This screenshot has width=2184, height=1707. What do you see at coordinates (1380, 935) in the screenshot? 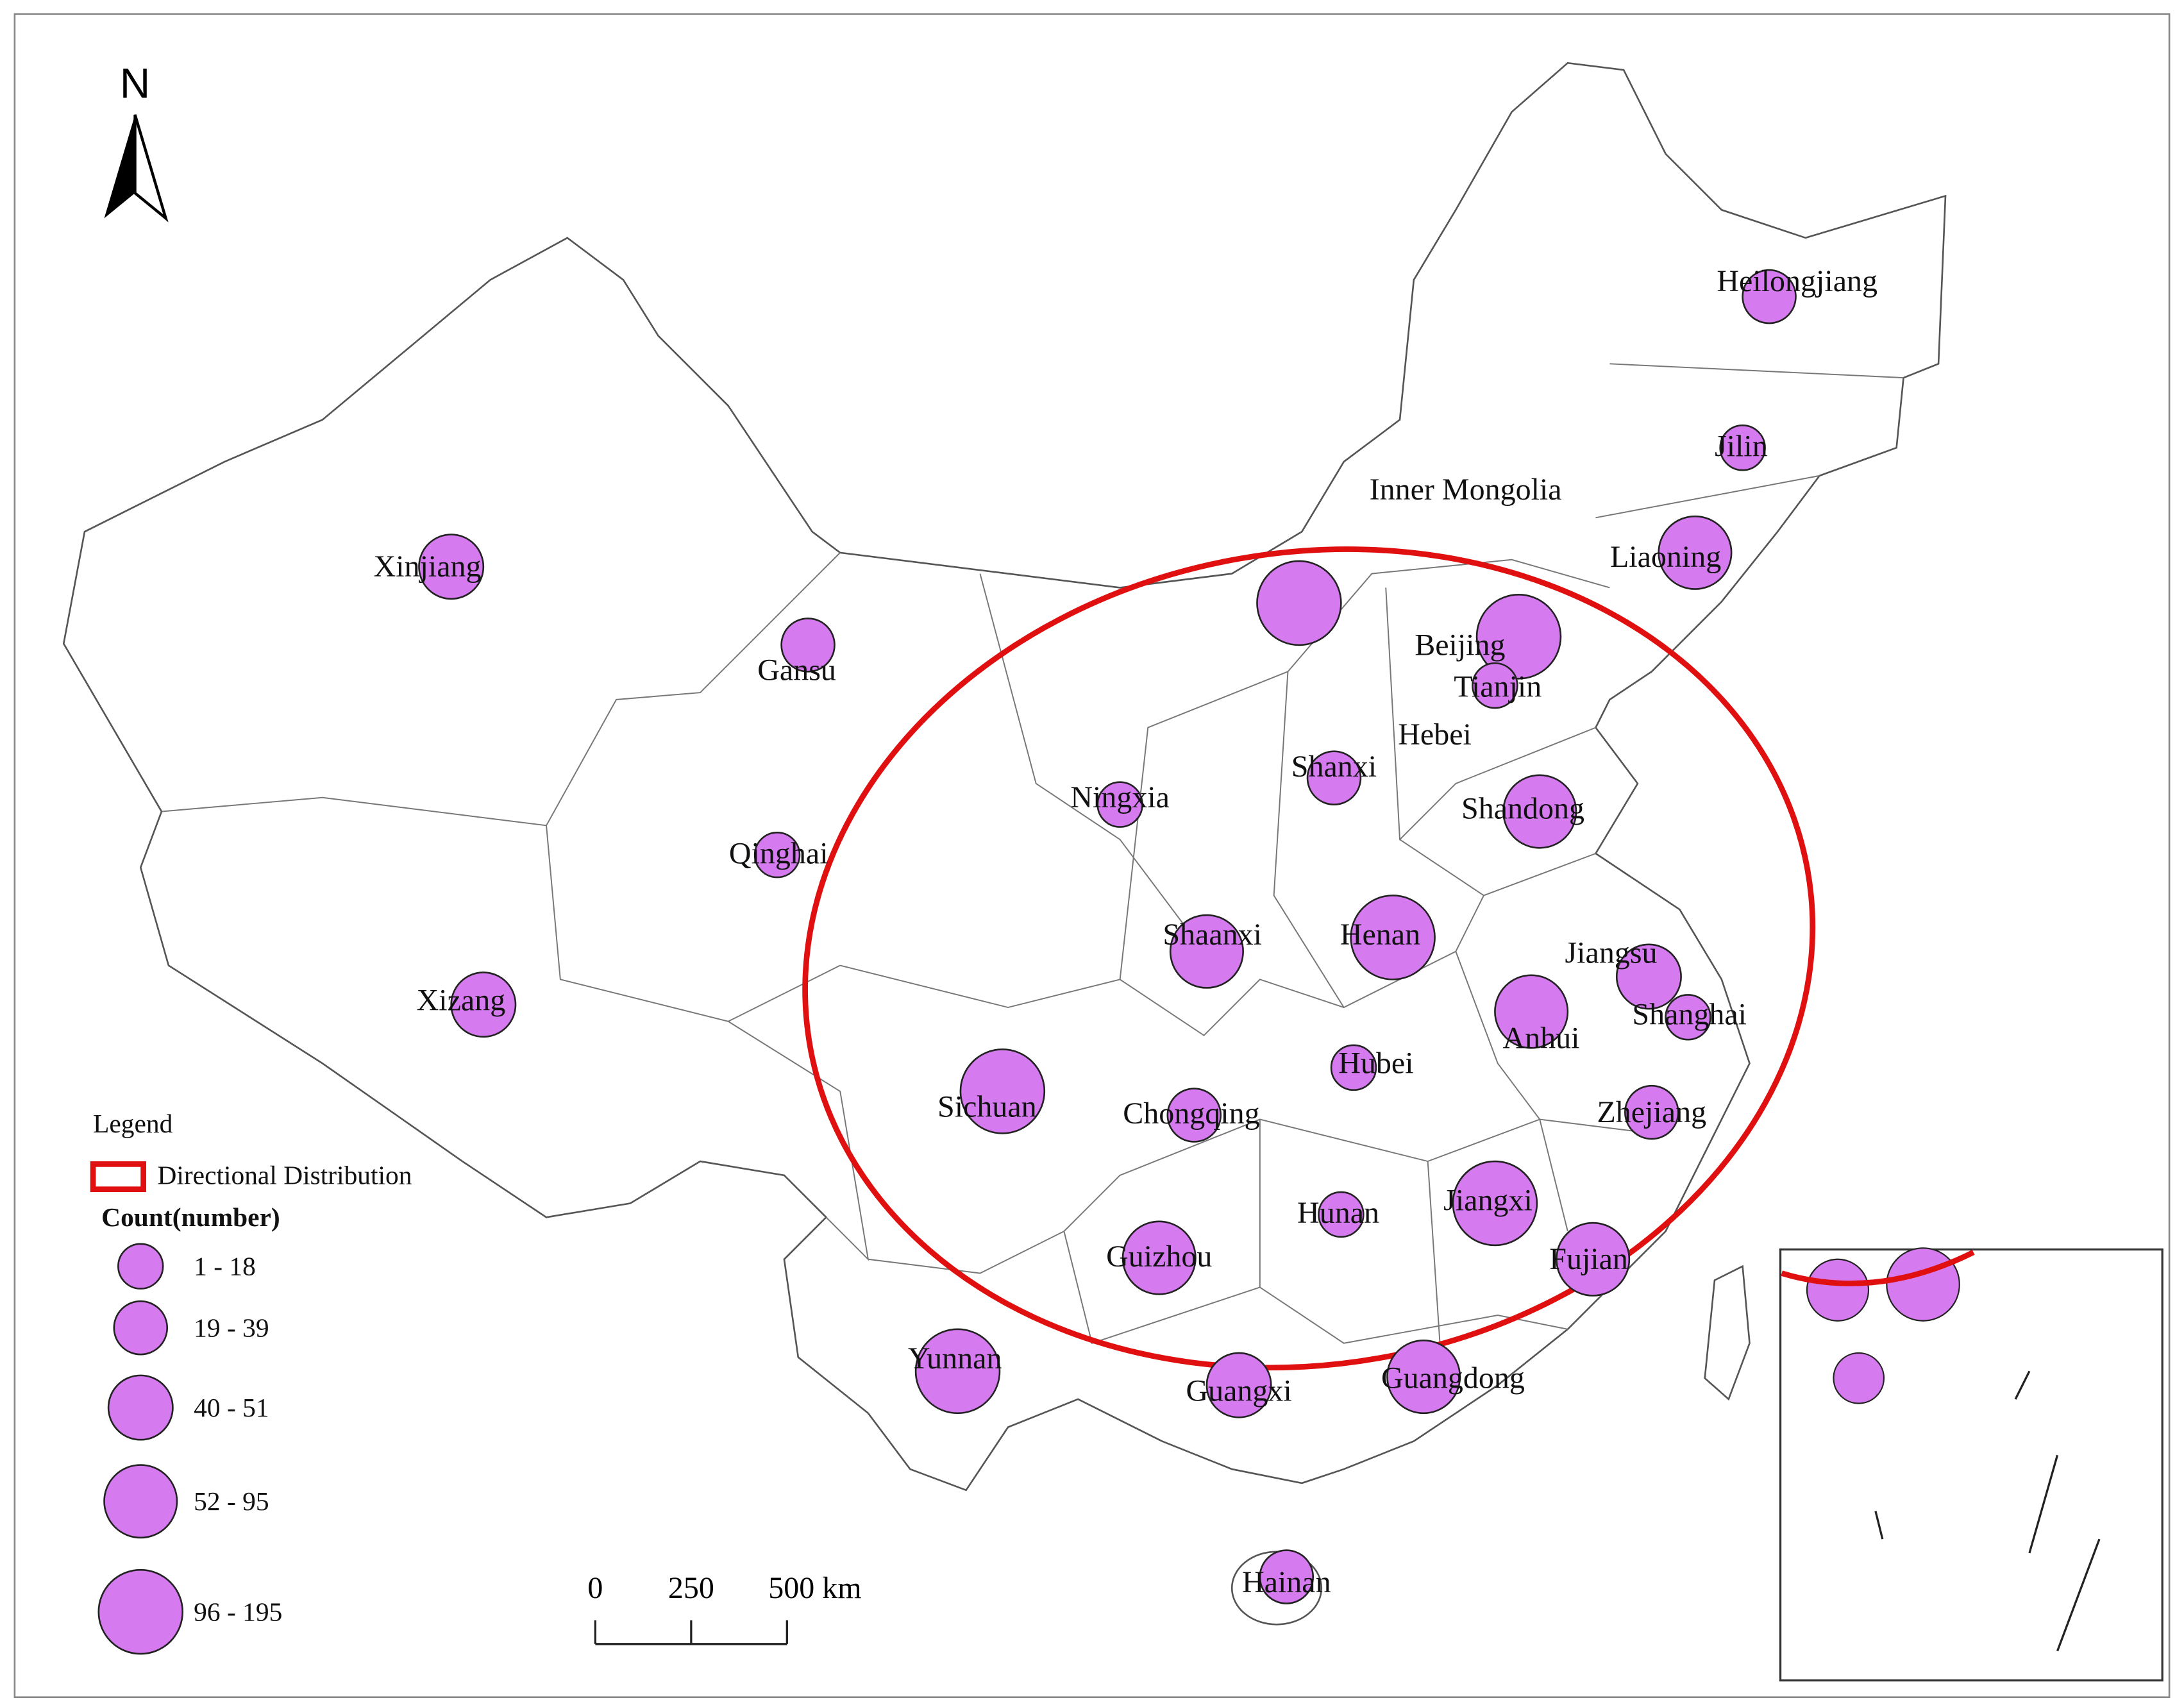
I see `province-label: Henan` at bounding box center [1380, 935].